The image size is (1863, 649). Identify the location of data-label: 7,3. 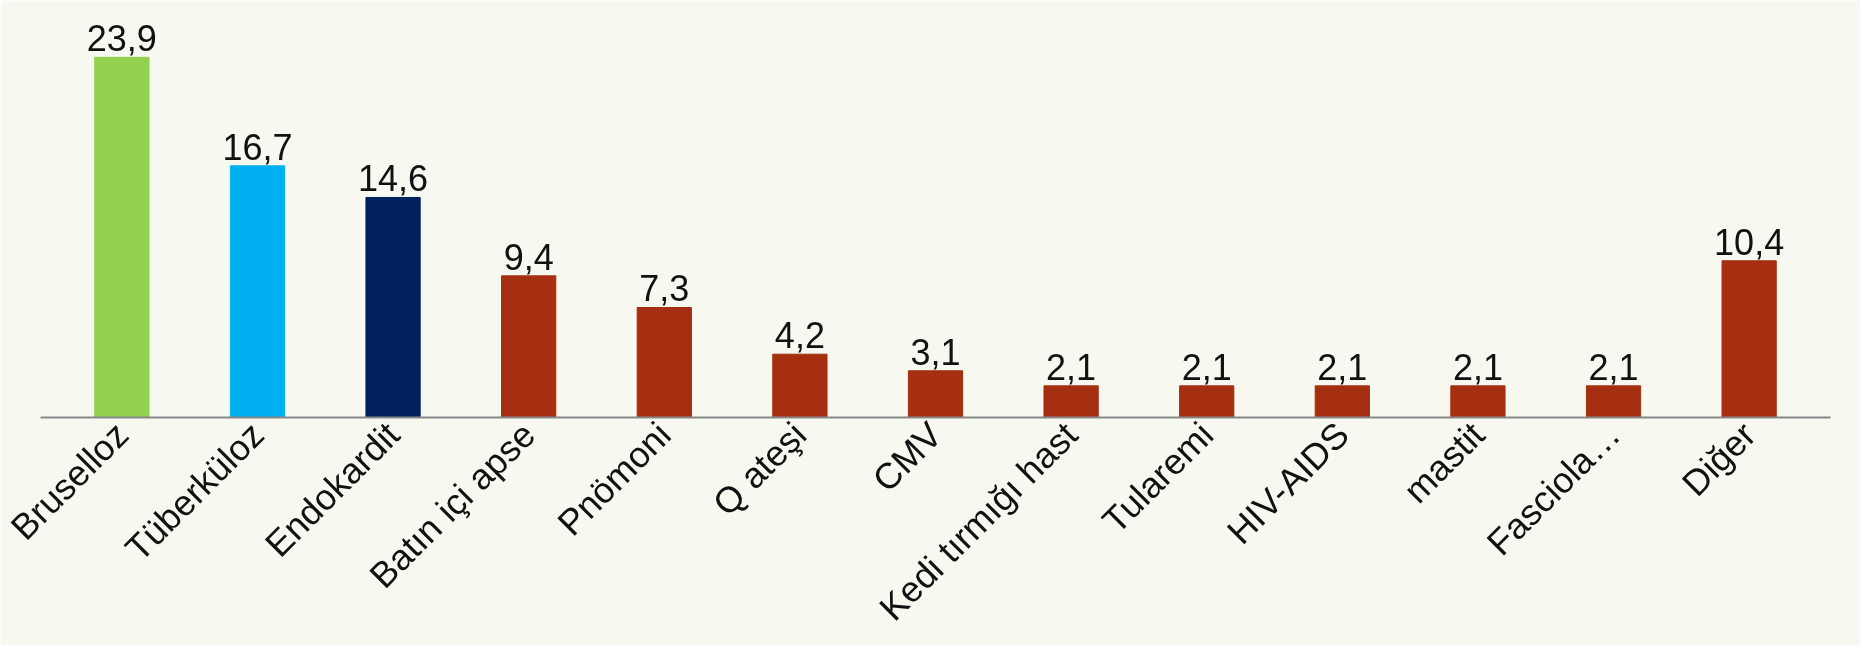
(664, 289).